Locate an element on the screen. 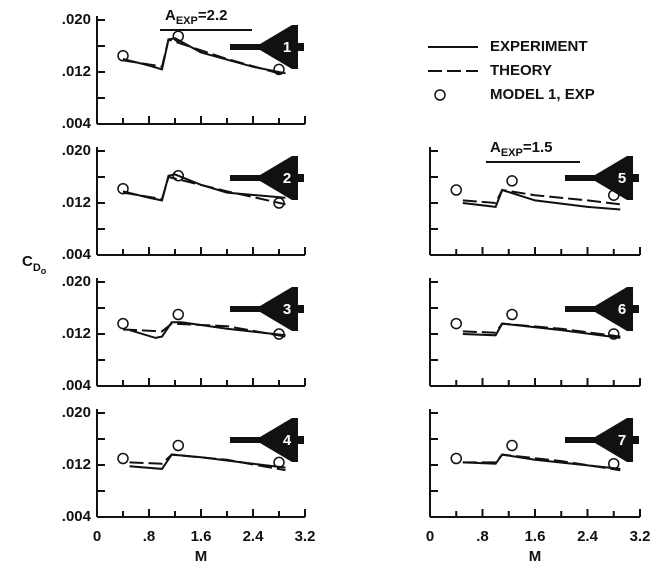 This screenshot has width=662, height=573. panel-label: 2 is located at coordinates (287, 178).